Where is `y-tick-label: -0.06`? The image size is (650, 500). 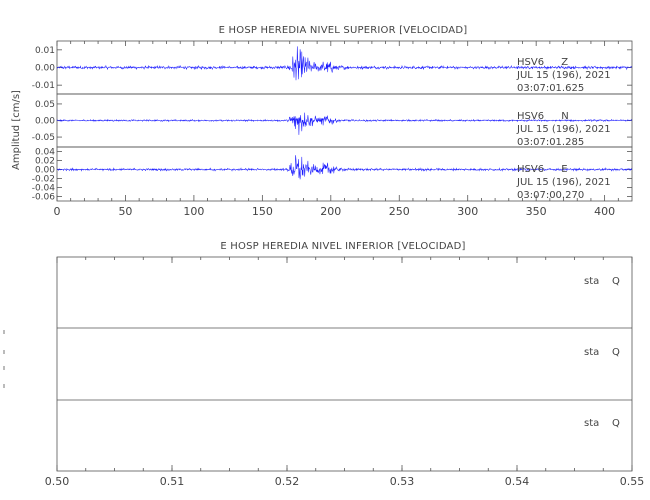 y-tick-label: -0.06 is located at coordinates (44, 198).